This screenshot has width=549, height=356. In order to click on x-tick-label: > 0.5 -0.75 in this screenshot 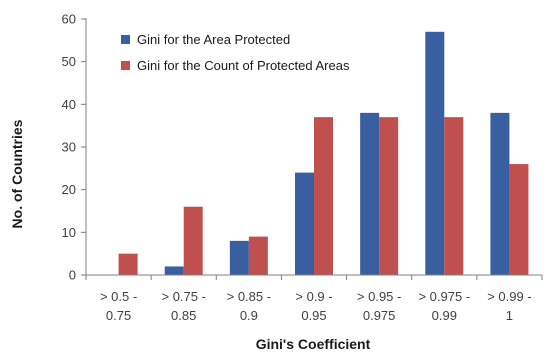, I will do `click(118, 306)`.